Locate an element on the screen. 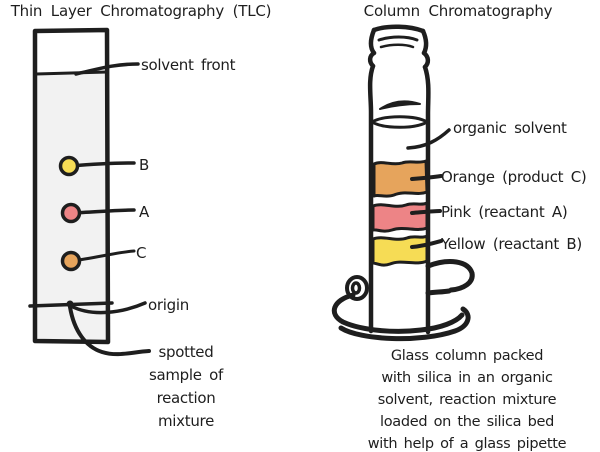 The image size is (600, 452). column-caption-line: solvent, reaction mixture is located at coordinates (467, 400).